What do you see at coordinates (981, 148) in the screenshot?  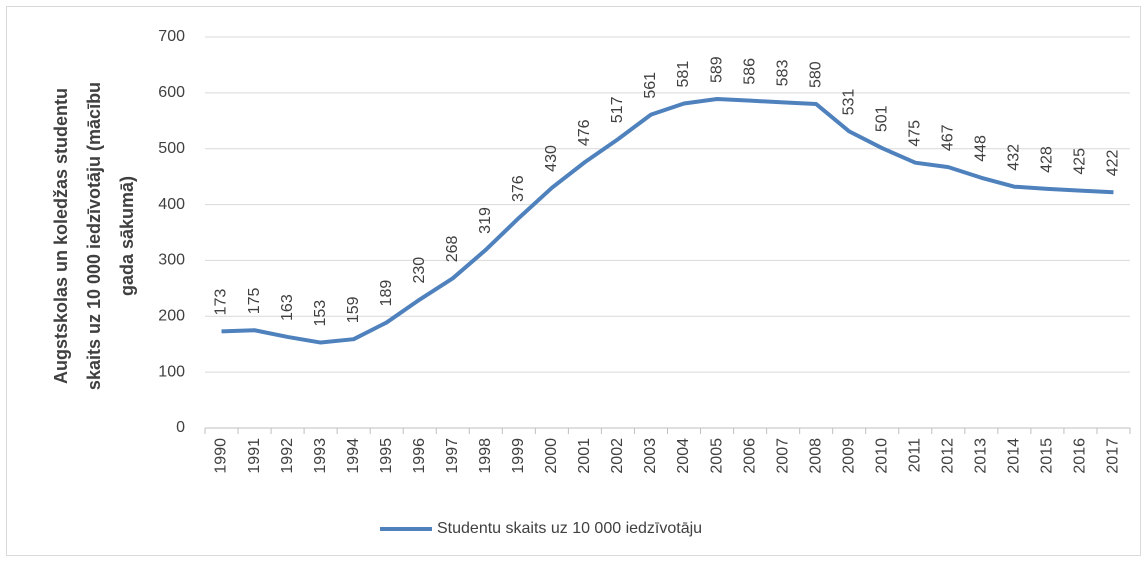 I see `data-label: 448` at bounding box center [981, 148].